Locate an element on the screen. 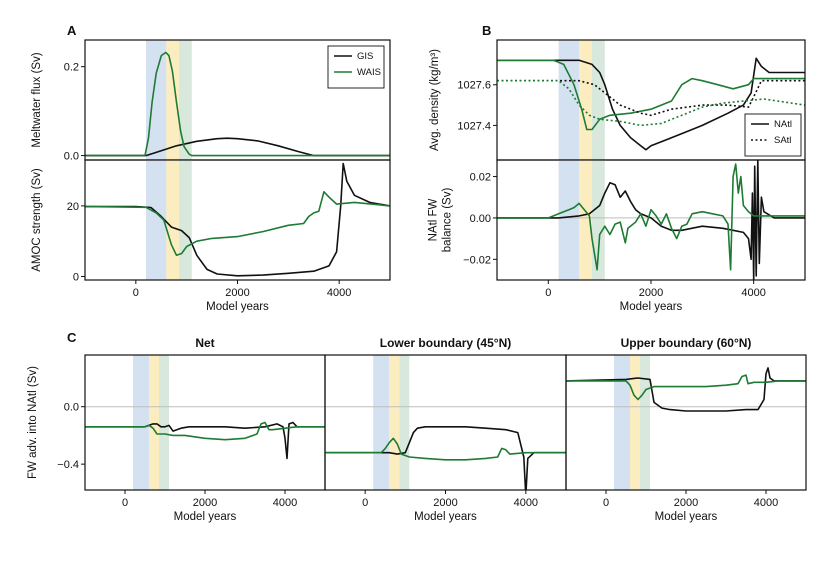  y-tick-label: 0.02 is located at coordinates (480, 178).